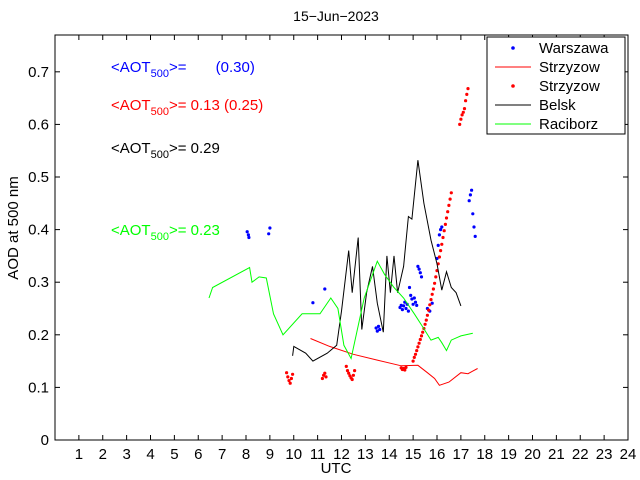 This screenshot has width=640, height=480. Describe the element at coordinates (38, 282) in the screenshot. I see `y-tick-label: 0.3` at that location.